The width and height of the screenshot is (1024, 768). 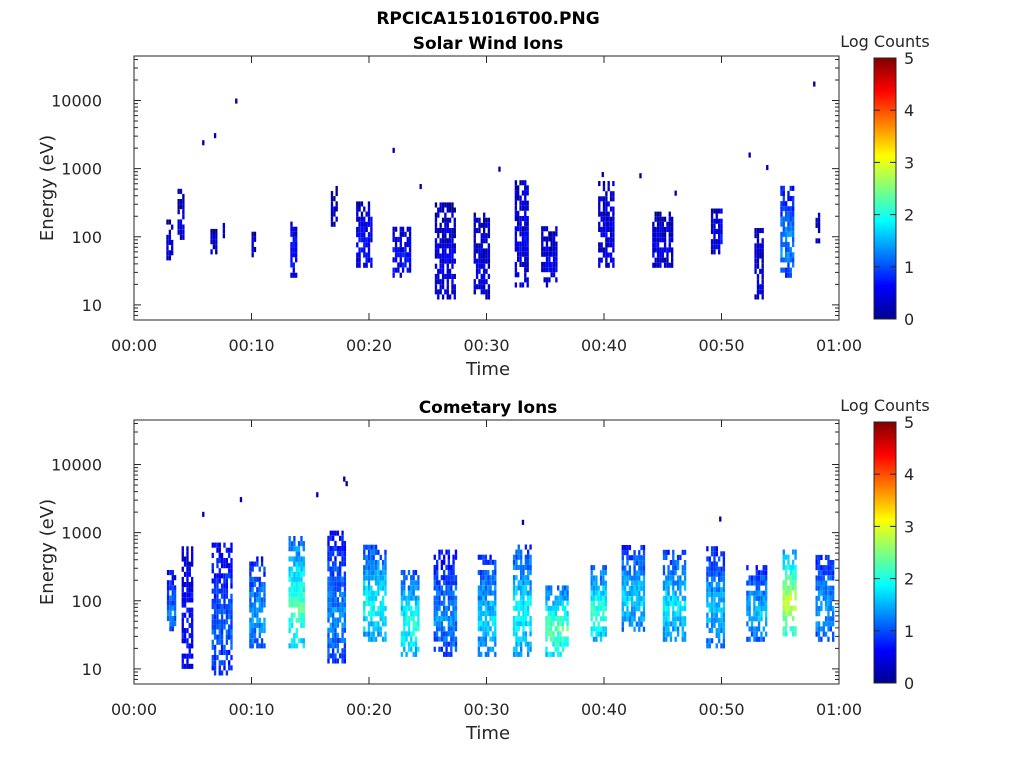 What do you see at coordinates (92, 669) in the screenshot?
I see `cometary-y-tick-label: 10` at bounding box center [92, 669].